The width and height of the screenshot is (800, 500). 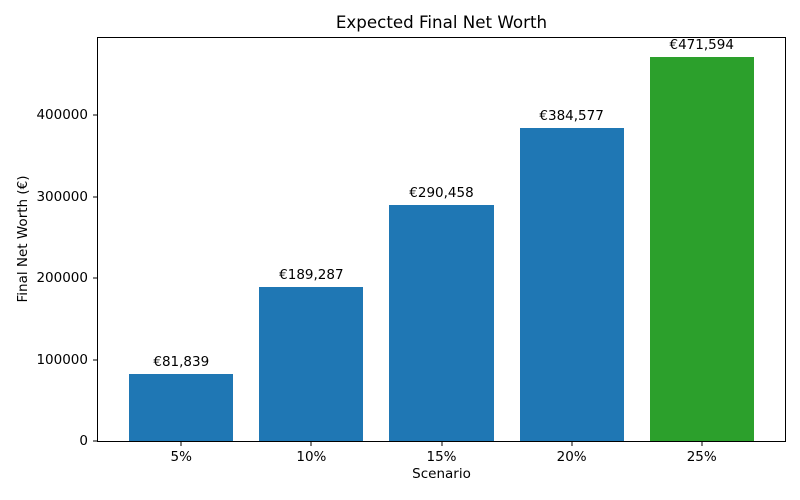 What do you see at coordinates (441, 22) in the screenshot?
I see `chart-title: Expected Final Net Worth` at bounding box center [441, 22].